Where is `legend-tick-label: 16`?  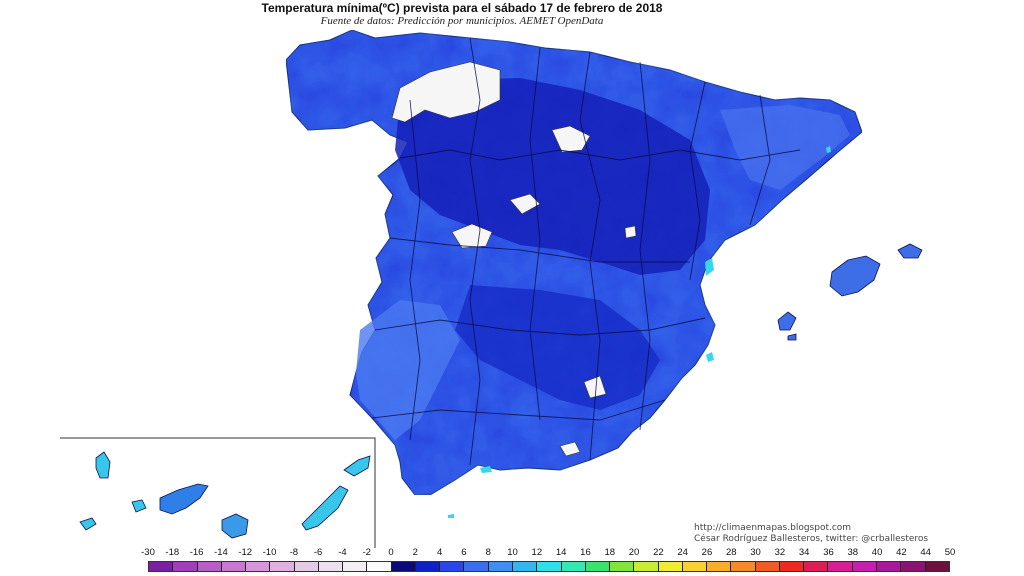 legend-tick-label: 16 is located at coordinates (585, 552).